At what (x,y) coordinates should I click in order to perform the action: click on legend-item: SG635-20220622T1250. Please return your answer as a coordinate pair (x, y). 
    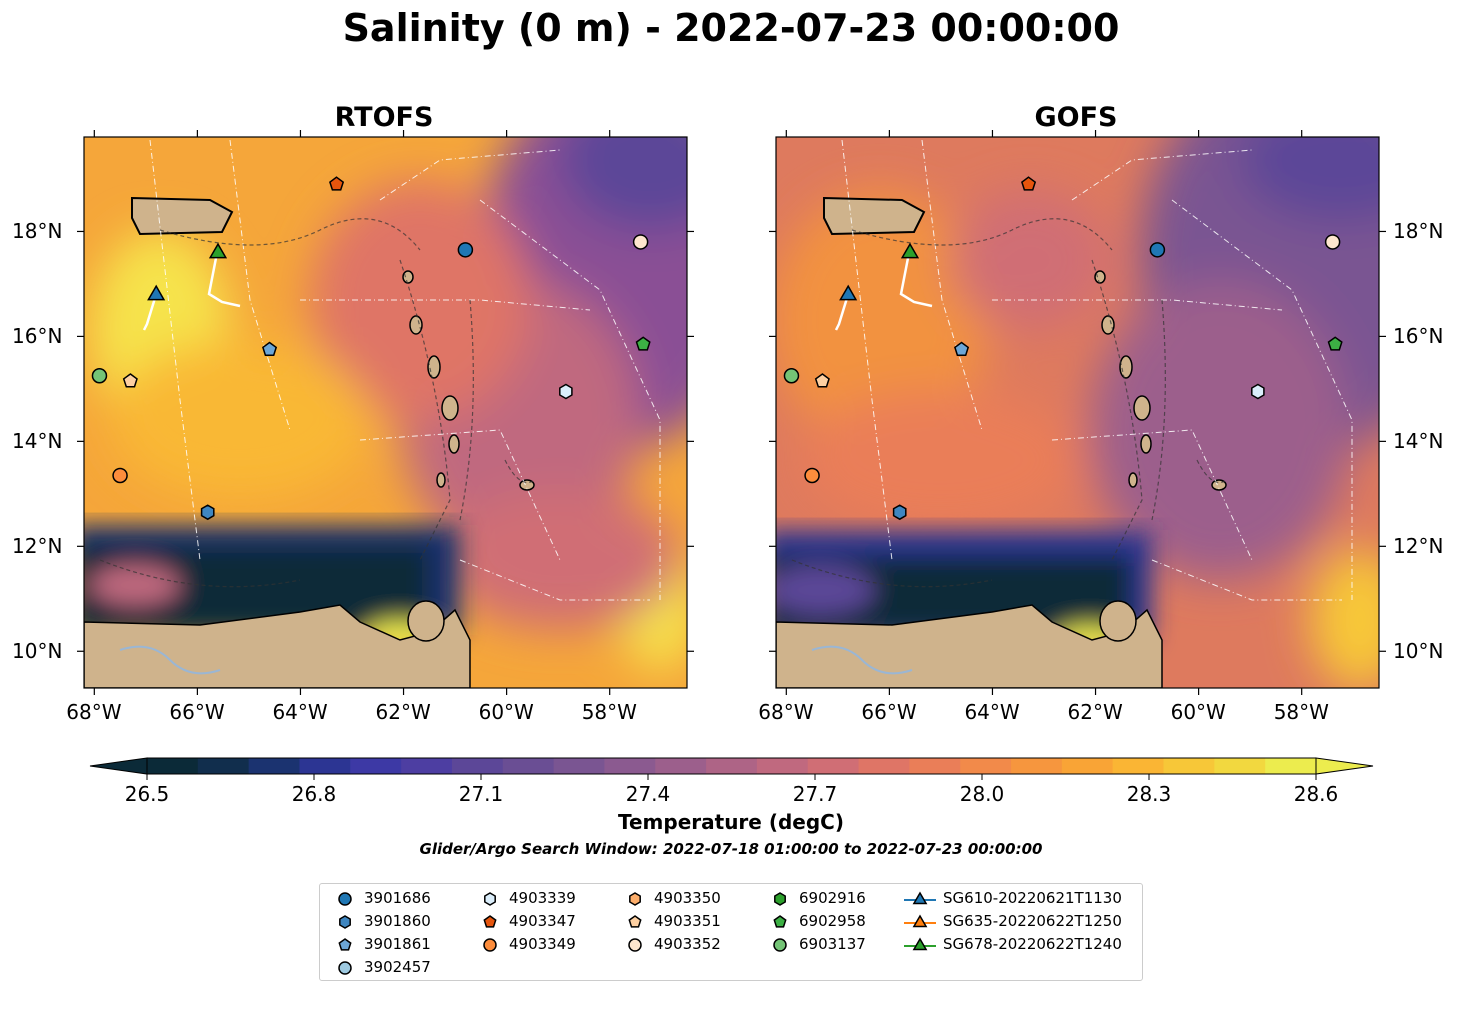
    Looking at the image, I should click on (1012, 921).